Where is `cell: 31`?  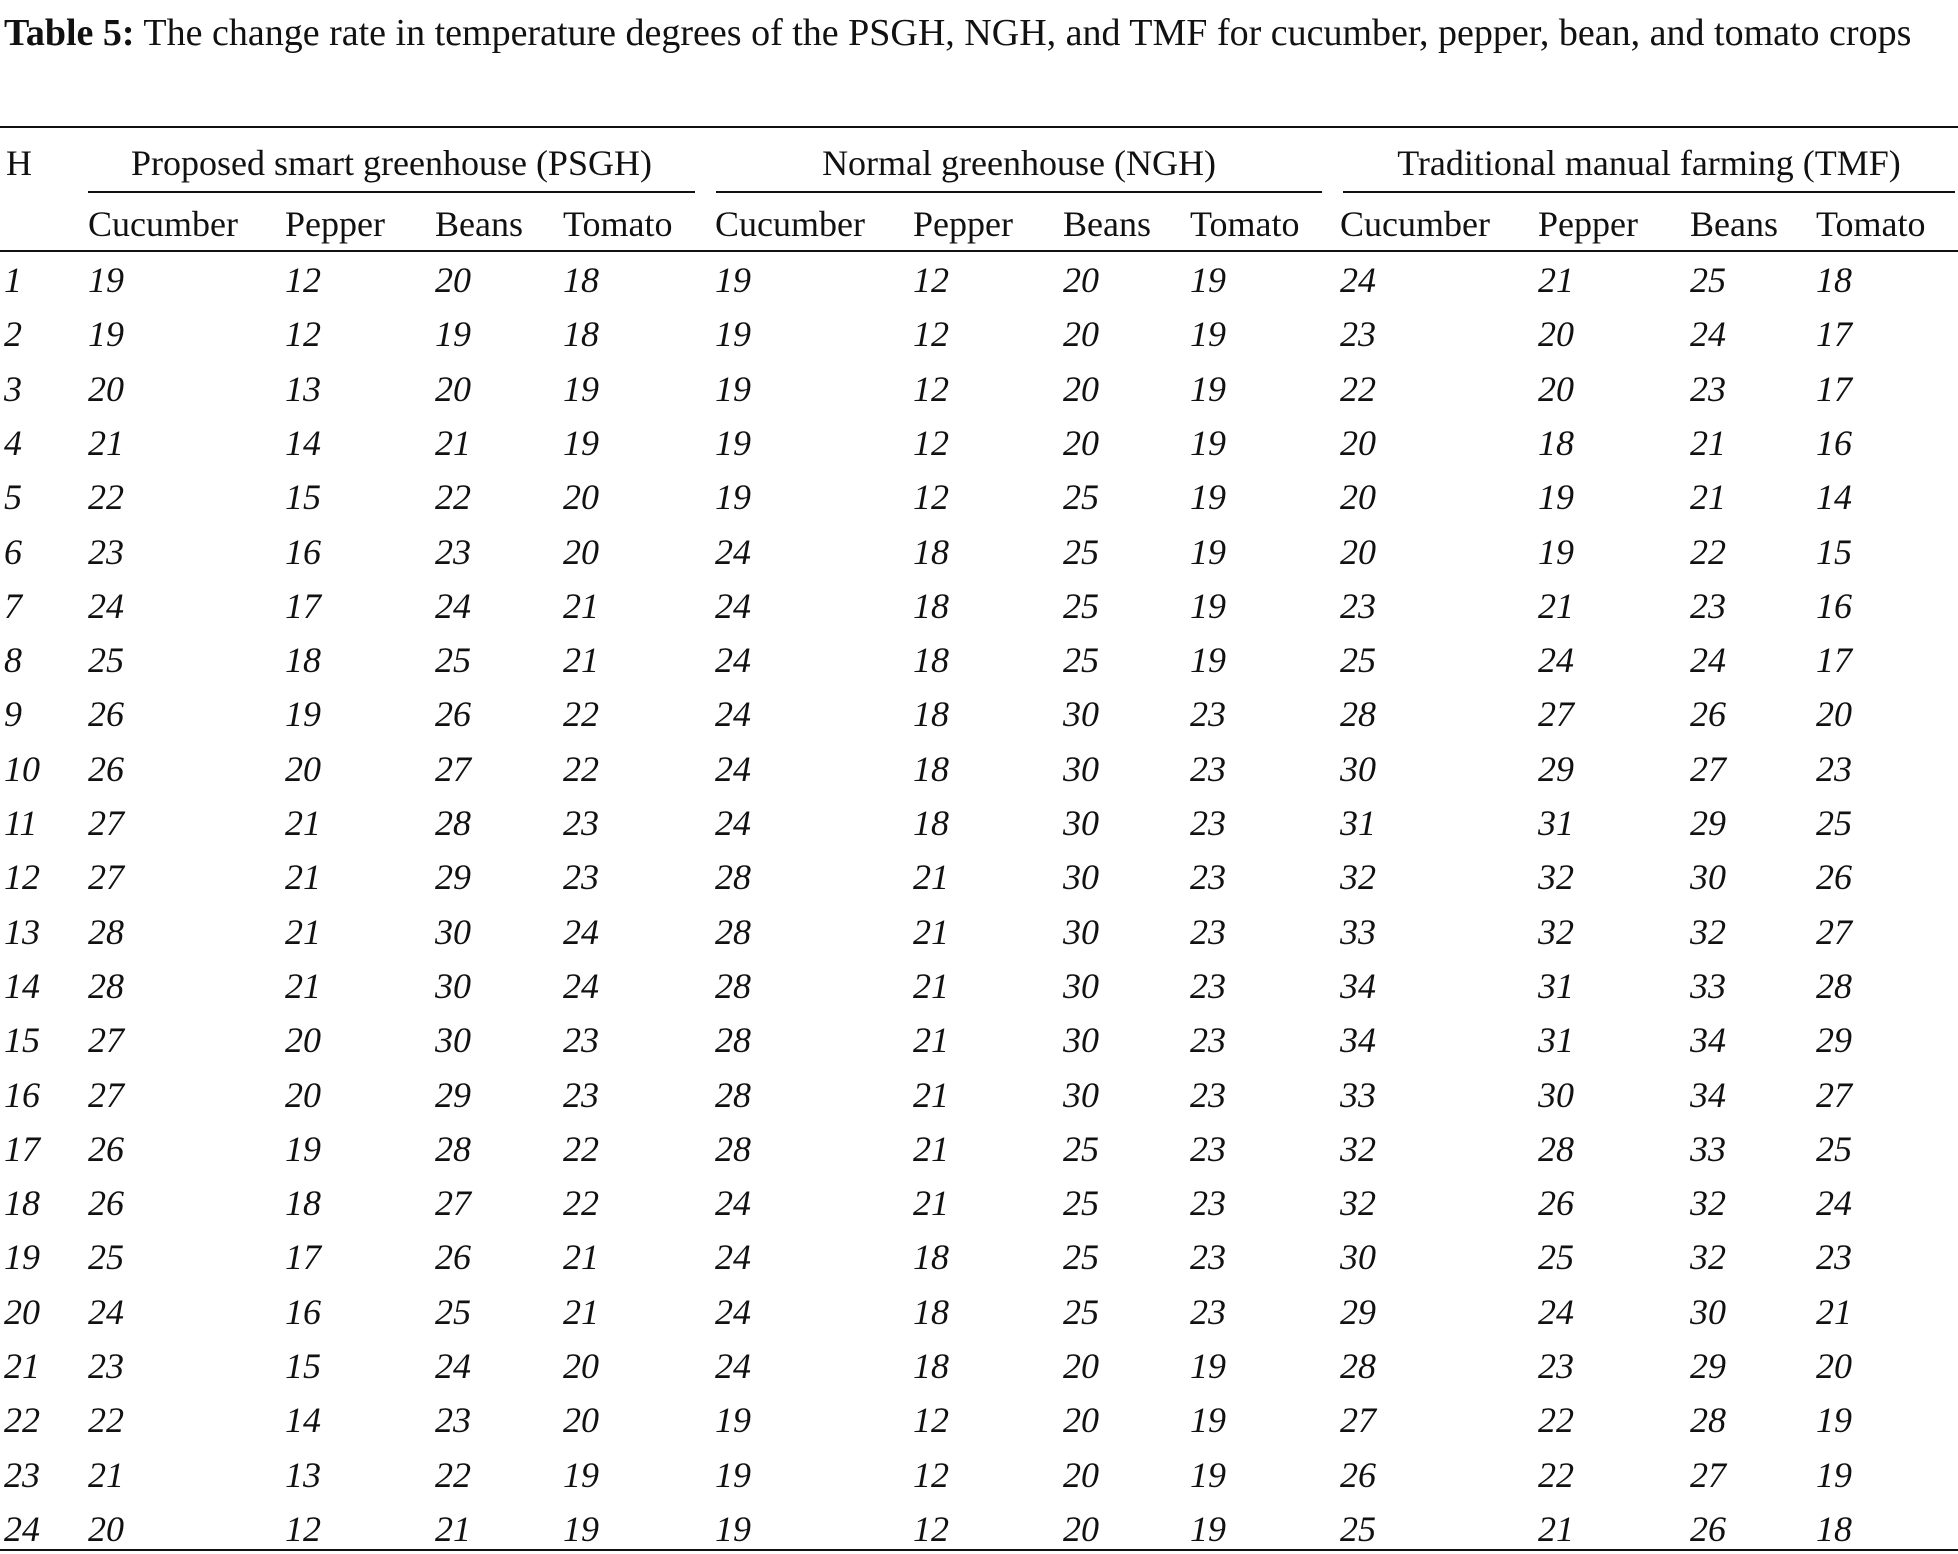
cell: 31 is located at coordinates (1358, 823).